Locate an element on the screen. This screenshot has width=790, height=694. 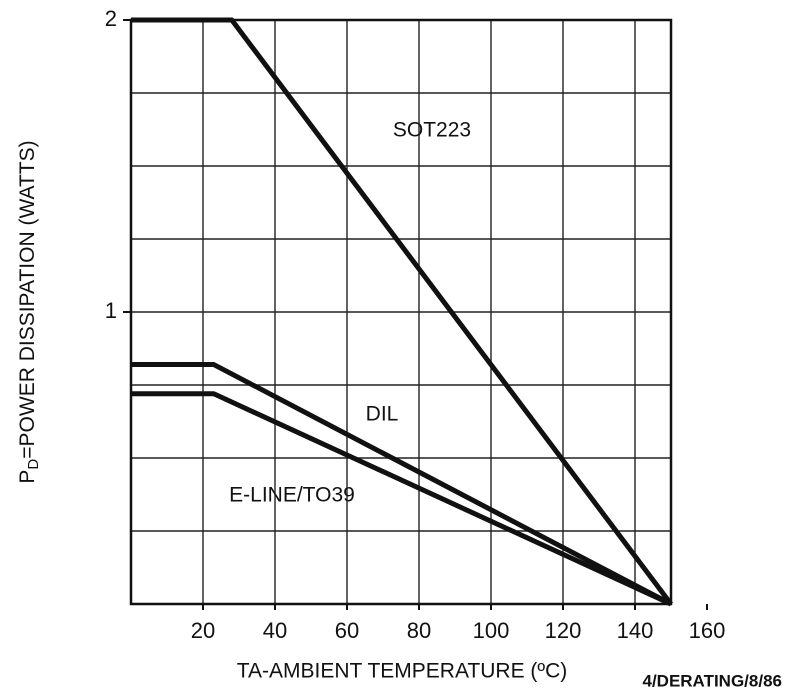
y-label-subscript: D is located at coordinates (33, 464).